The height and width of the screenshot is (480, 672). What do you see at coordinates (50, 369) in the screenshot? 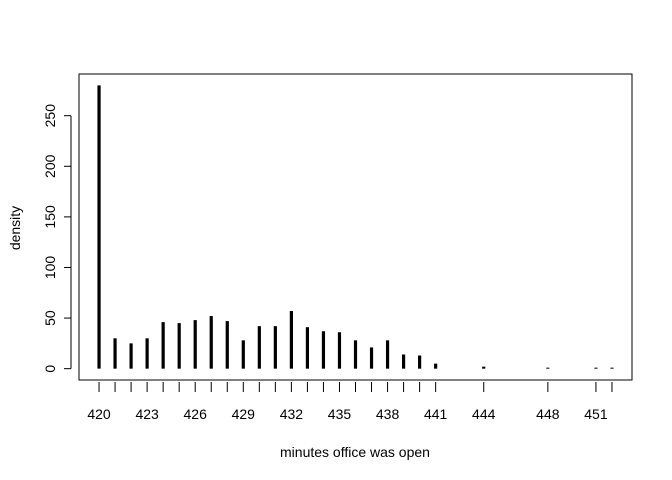
I see `y-tick-label: 0` at bounding box center [50, 369].